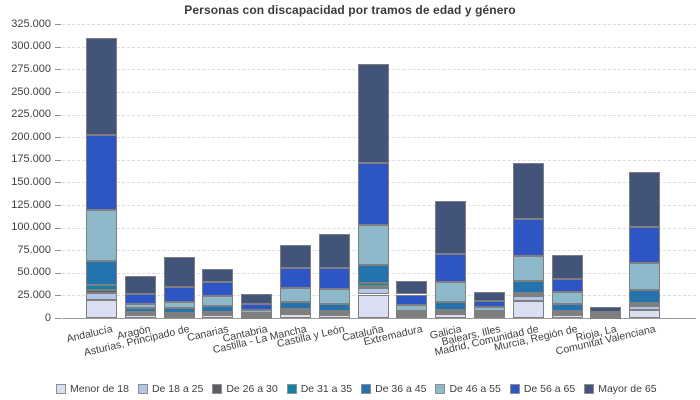  What do you see at coordinates (319, 389) in the screenshot?
I see `legend-item: De 31 a 35` at bounding box center [319, 389].